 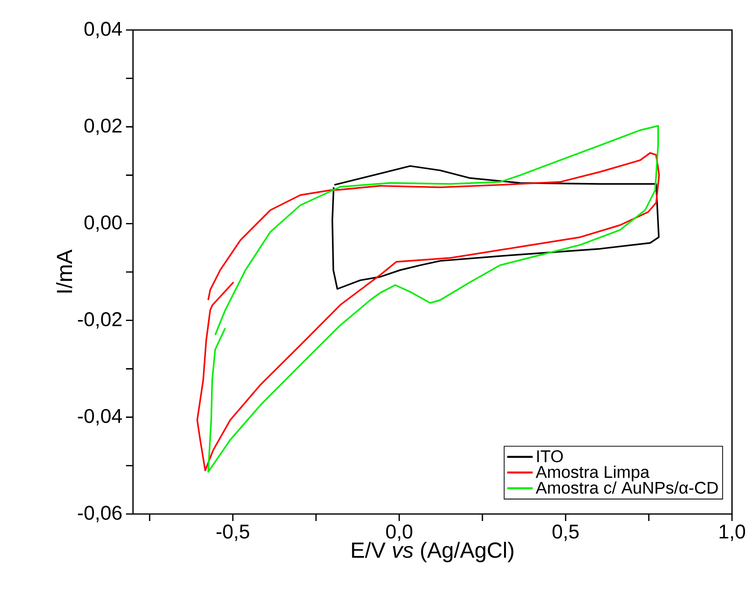 What do you see at coordinates (64, 271) in the screenshot?
I see `y-axis-title: I/mA` at bounding box center [64, 271].